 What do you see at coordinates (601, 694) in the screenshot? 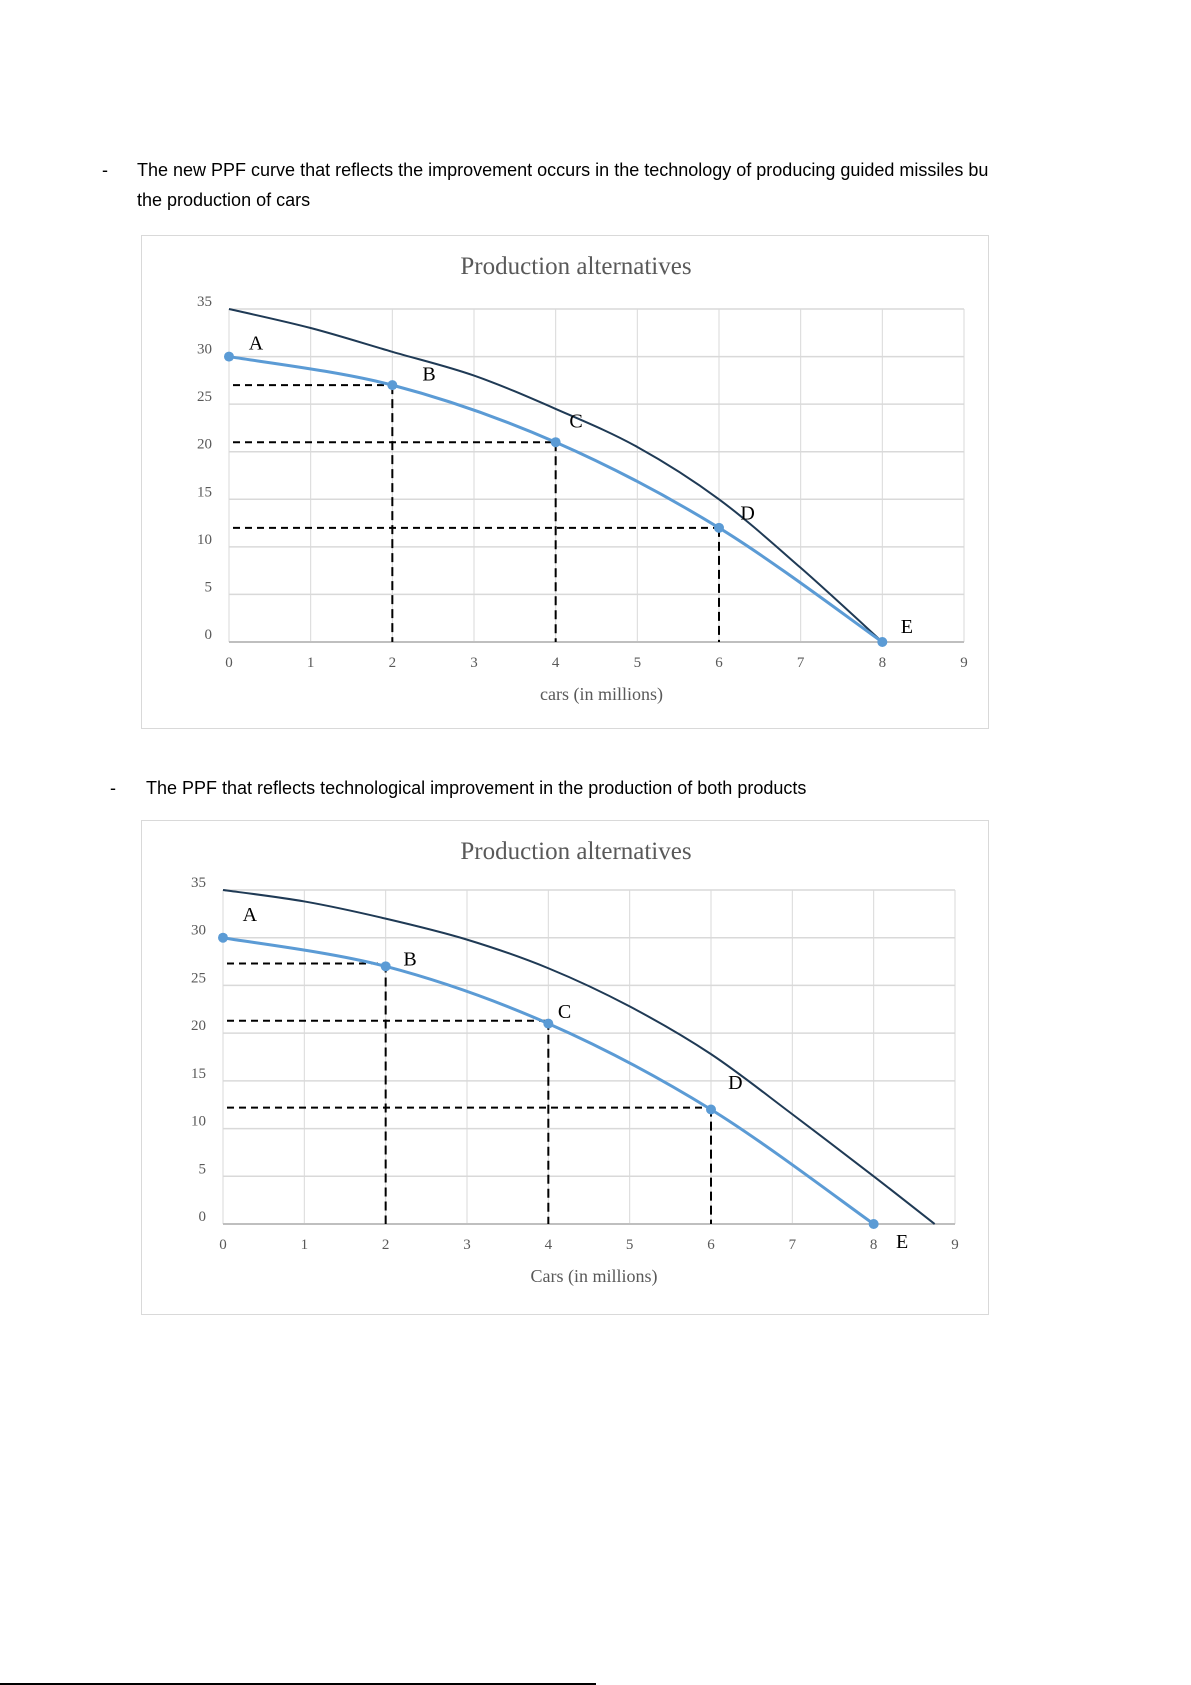
I see `x-axis-title: cars (in millions)` at bounding box center [601, 694].